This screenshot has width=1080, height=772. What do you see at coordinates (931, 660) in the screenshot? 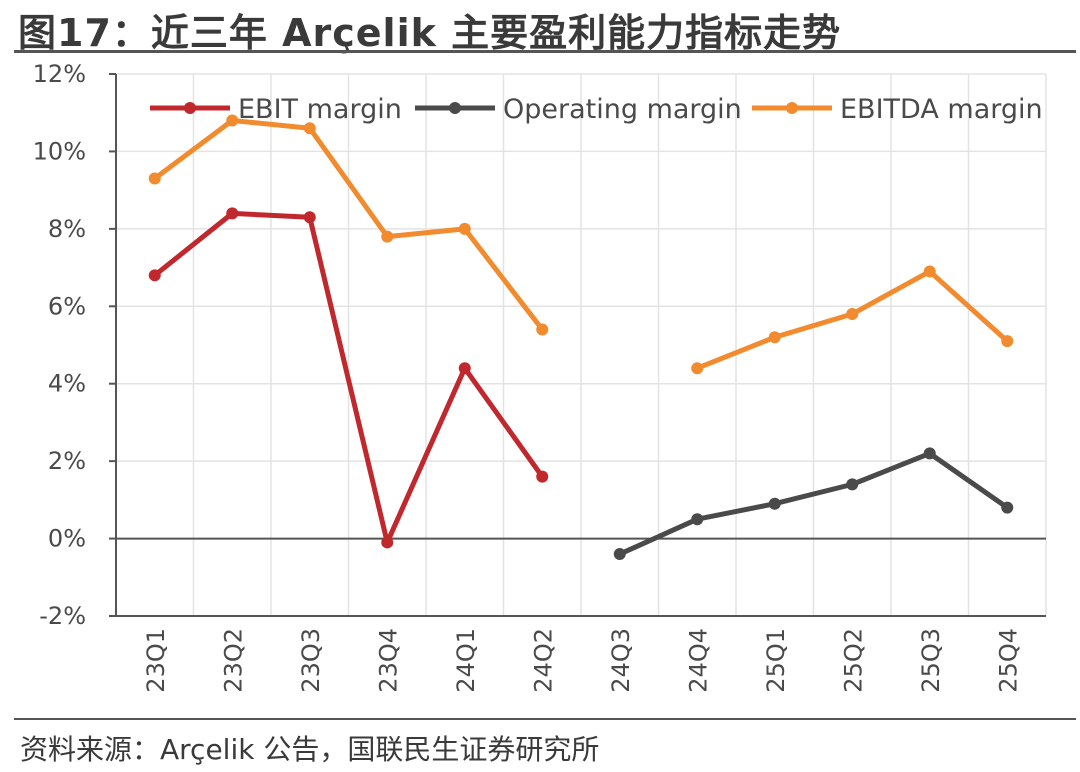
I see `x-tick-label: 25Q3` at bounding box center [931, 660].